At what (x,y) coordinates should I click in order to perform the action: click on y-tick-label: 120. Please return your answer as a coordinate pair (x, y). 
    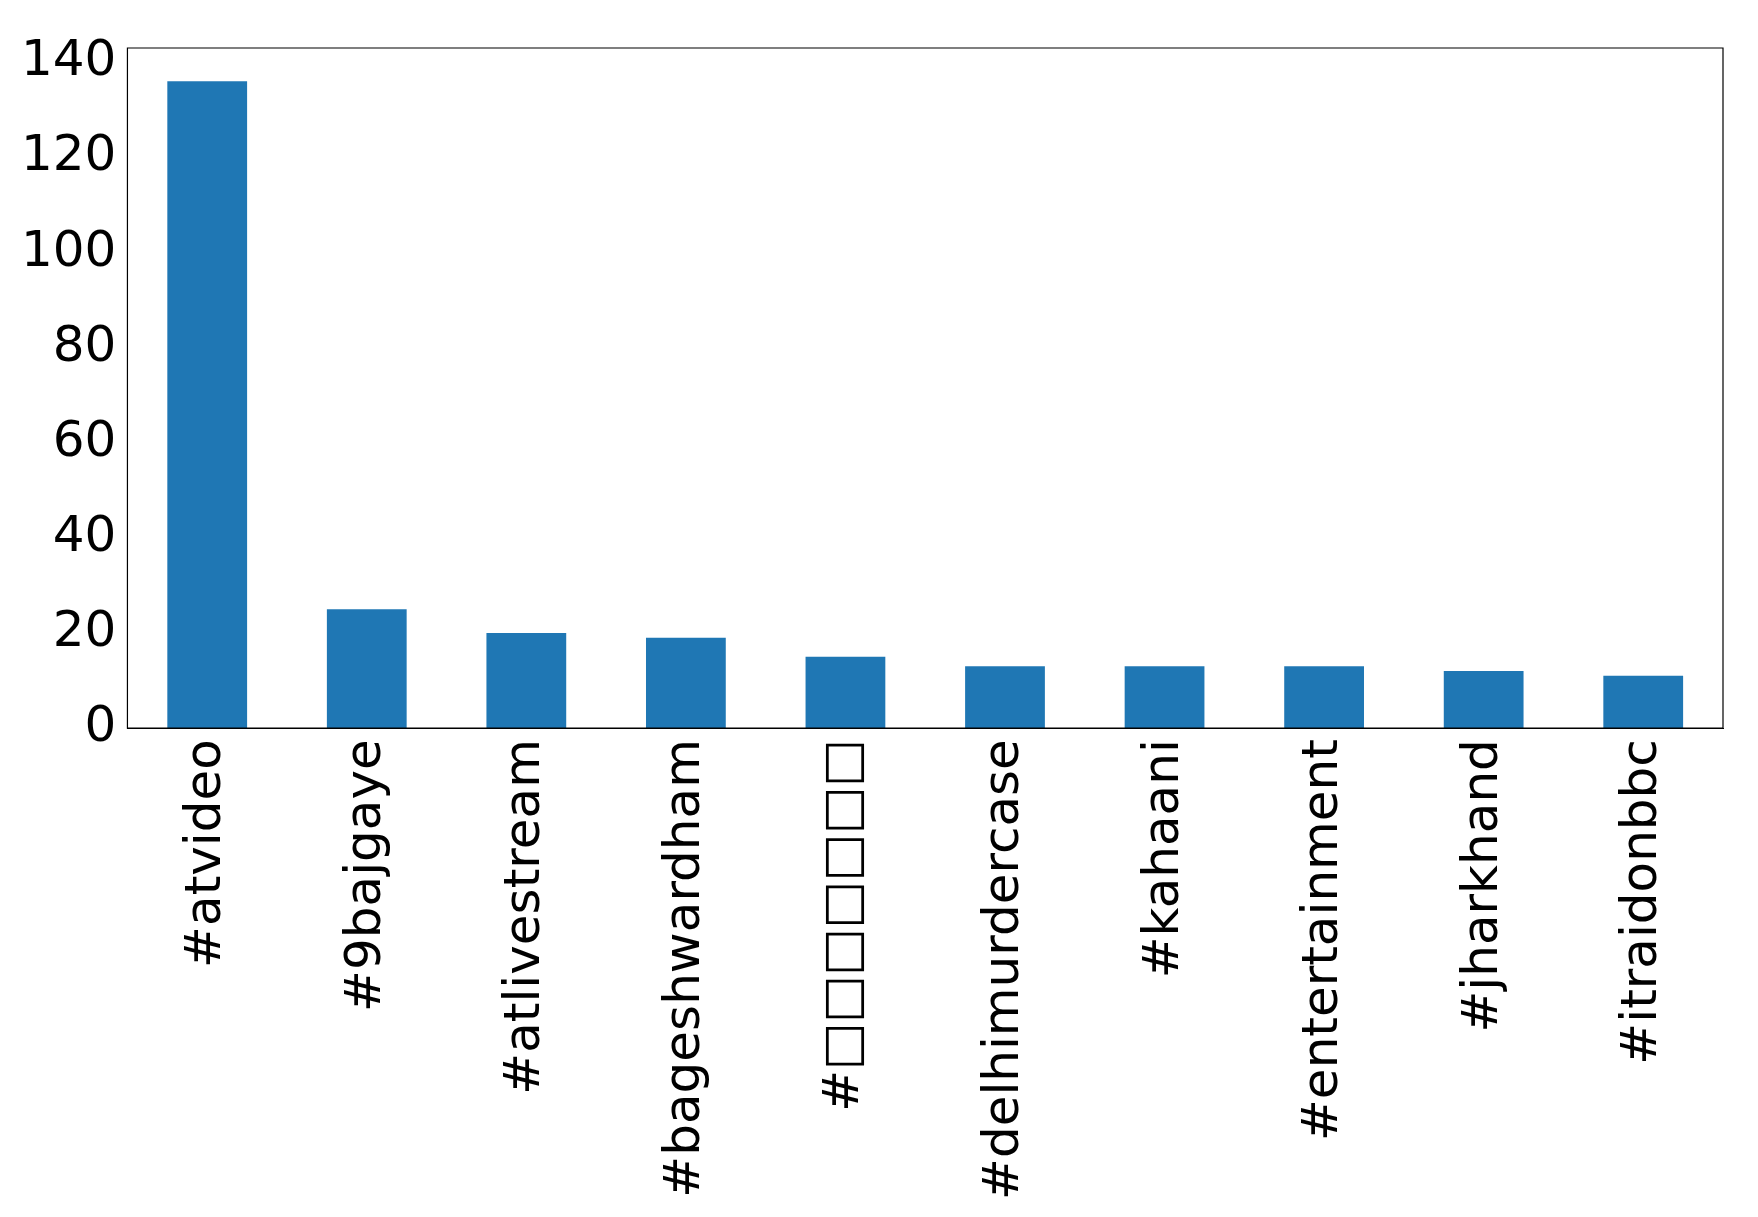
    Looking at the image, I should click on (69, 153).